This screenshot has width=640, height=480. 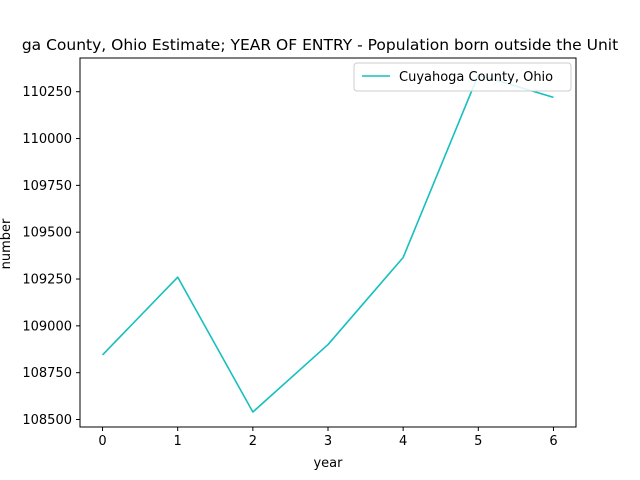 What do you see at coordinates (328, 463) in the screenshot?
I see `x-axis-label: year` at bounding box center [328, 463].